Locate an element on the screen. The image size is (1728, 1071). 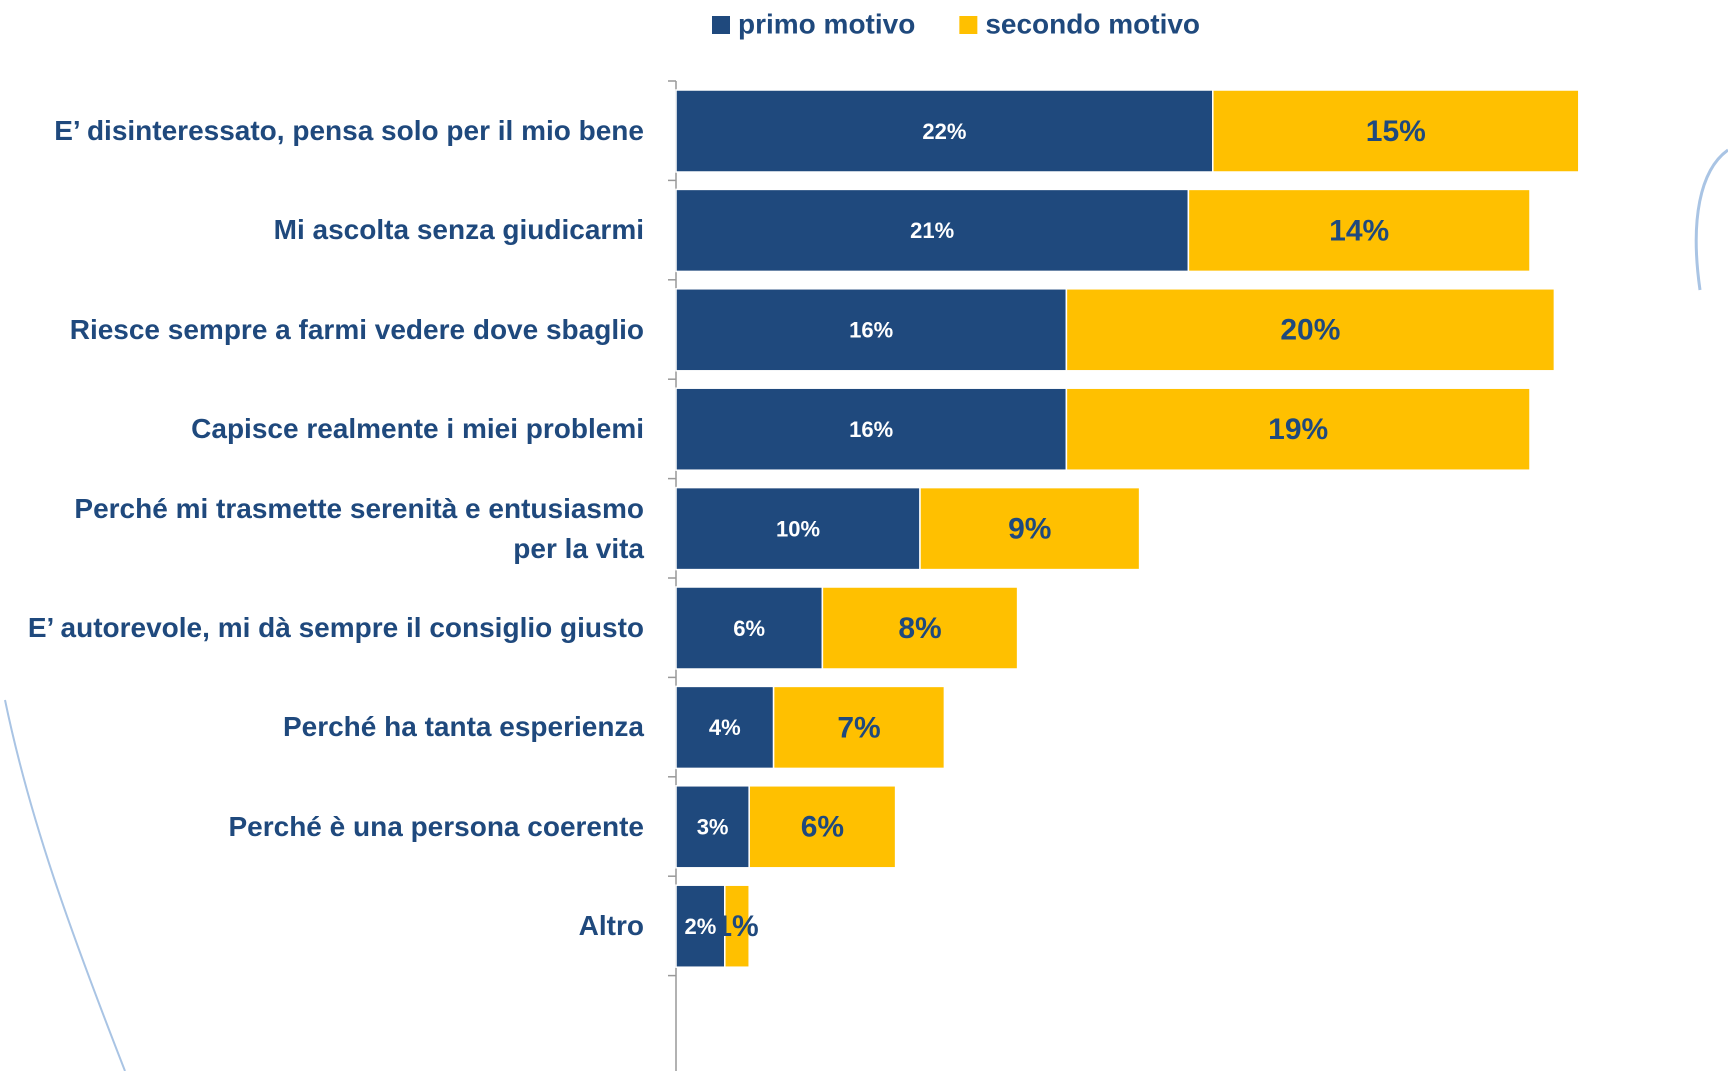
data-label: 22% is located at coordinates (944, 131).